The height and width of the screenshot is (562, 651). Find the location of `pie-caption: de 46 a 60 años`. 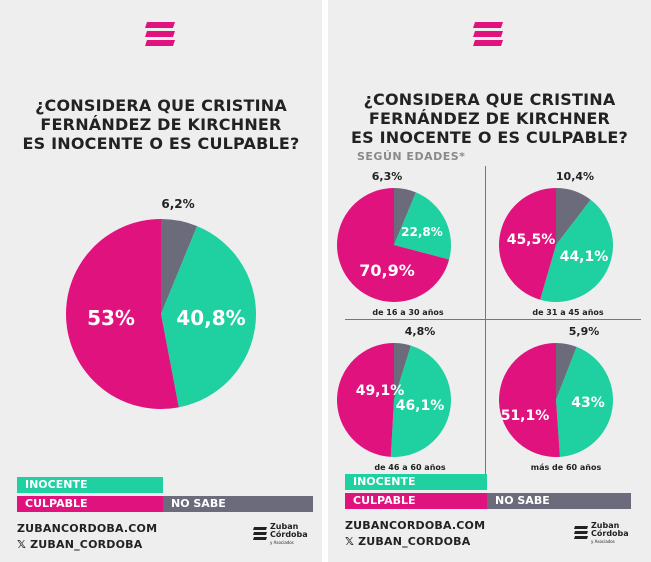

pie-caption: de 46 a 60 años is located at coordinates (410, 467).